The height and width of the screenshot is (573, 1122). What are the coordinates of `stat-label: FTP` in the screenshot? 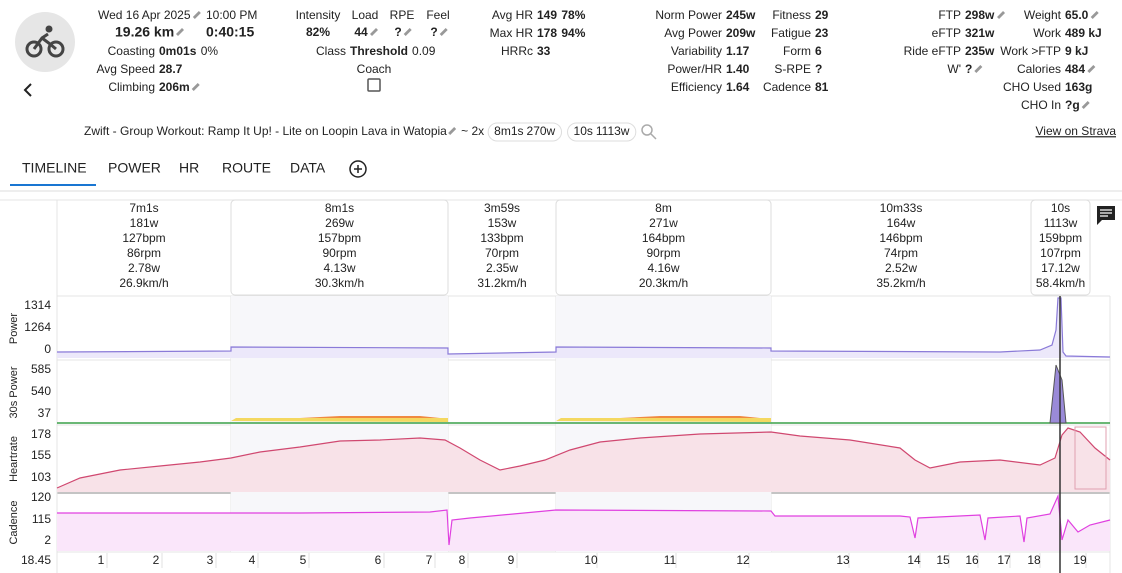 It's located at (949, 15).